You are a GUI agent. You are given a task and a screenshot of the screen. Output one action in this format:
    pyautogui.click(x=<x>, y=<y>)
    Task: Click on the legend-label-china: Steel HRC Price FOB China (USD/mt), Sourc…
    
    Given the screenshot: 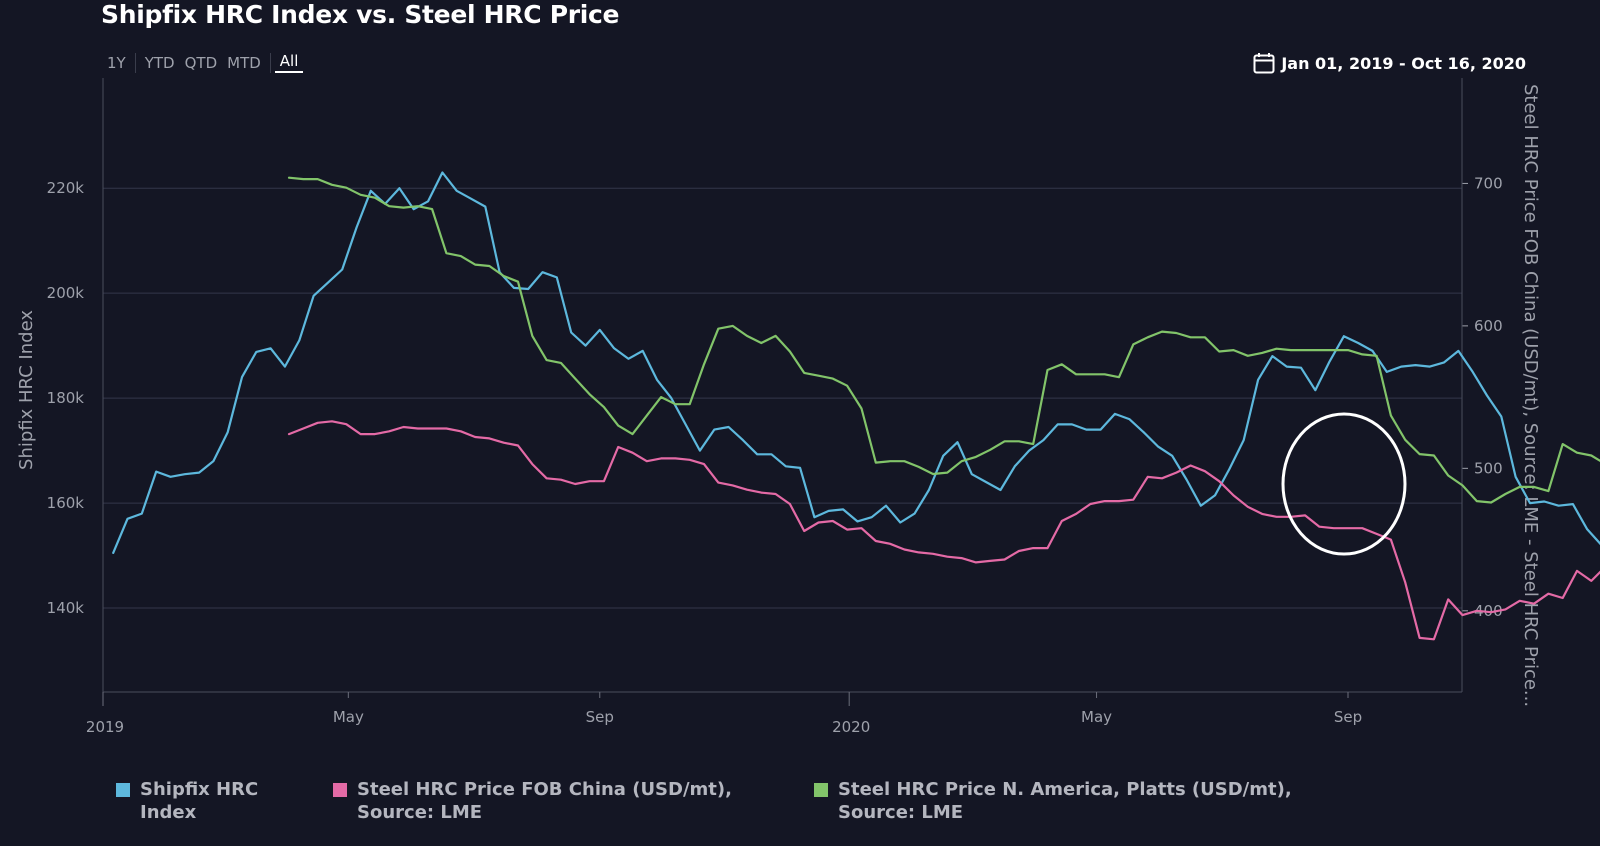 What is the action you would take?
    pyautogui.click(x=544, y=801)
    